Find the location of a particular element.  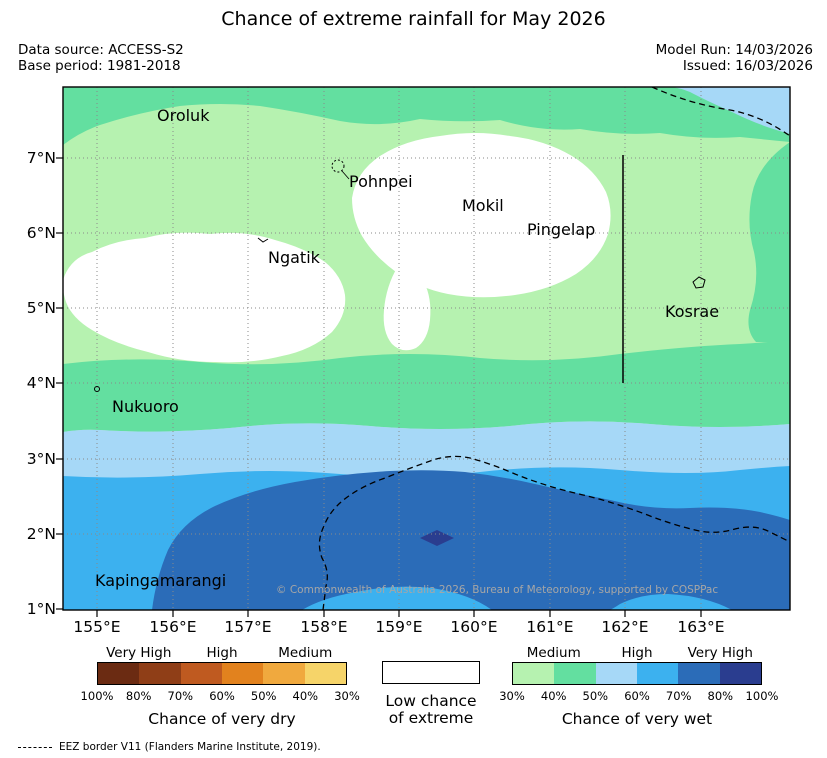

lon-label: 159°E is located at coordinates (398, 627).